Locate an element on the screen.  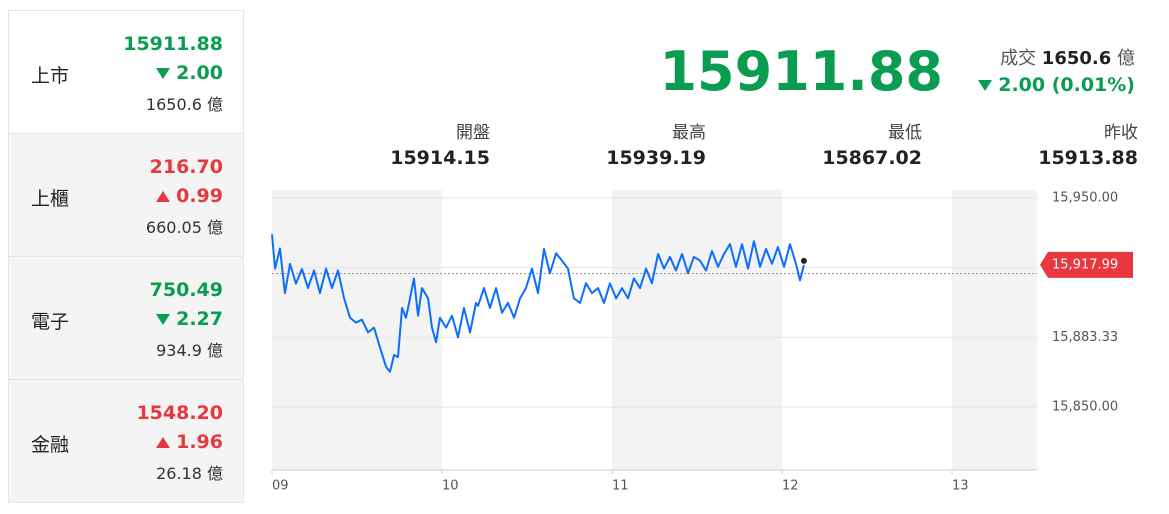
stat-value: 15913.88 is located at coordinates (1088, 158).